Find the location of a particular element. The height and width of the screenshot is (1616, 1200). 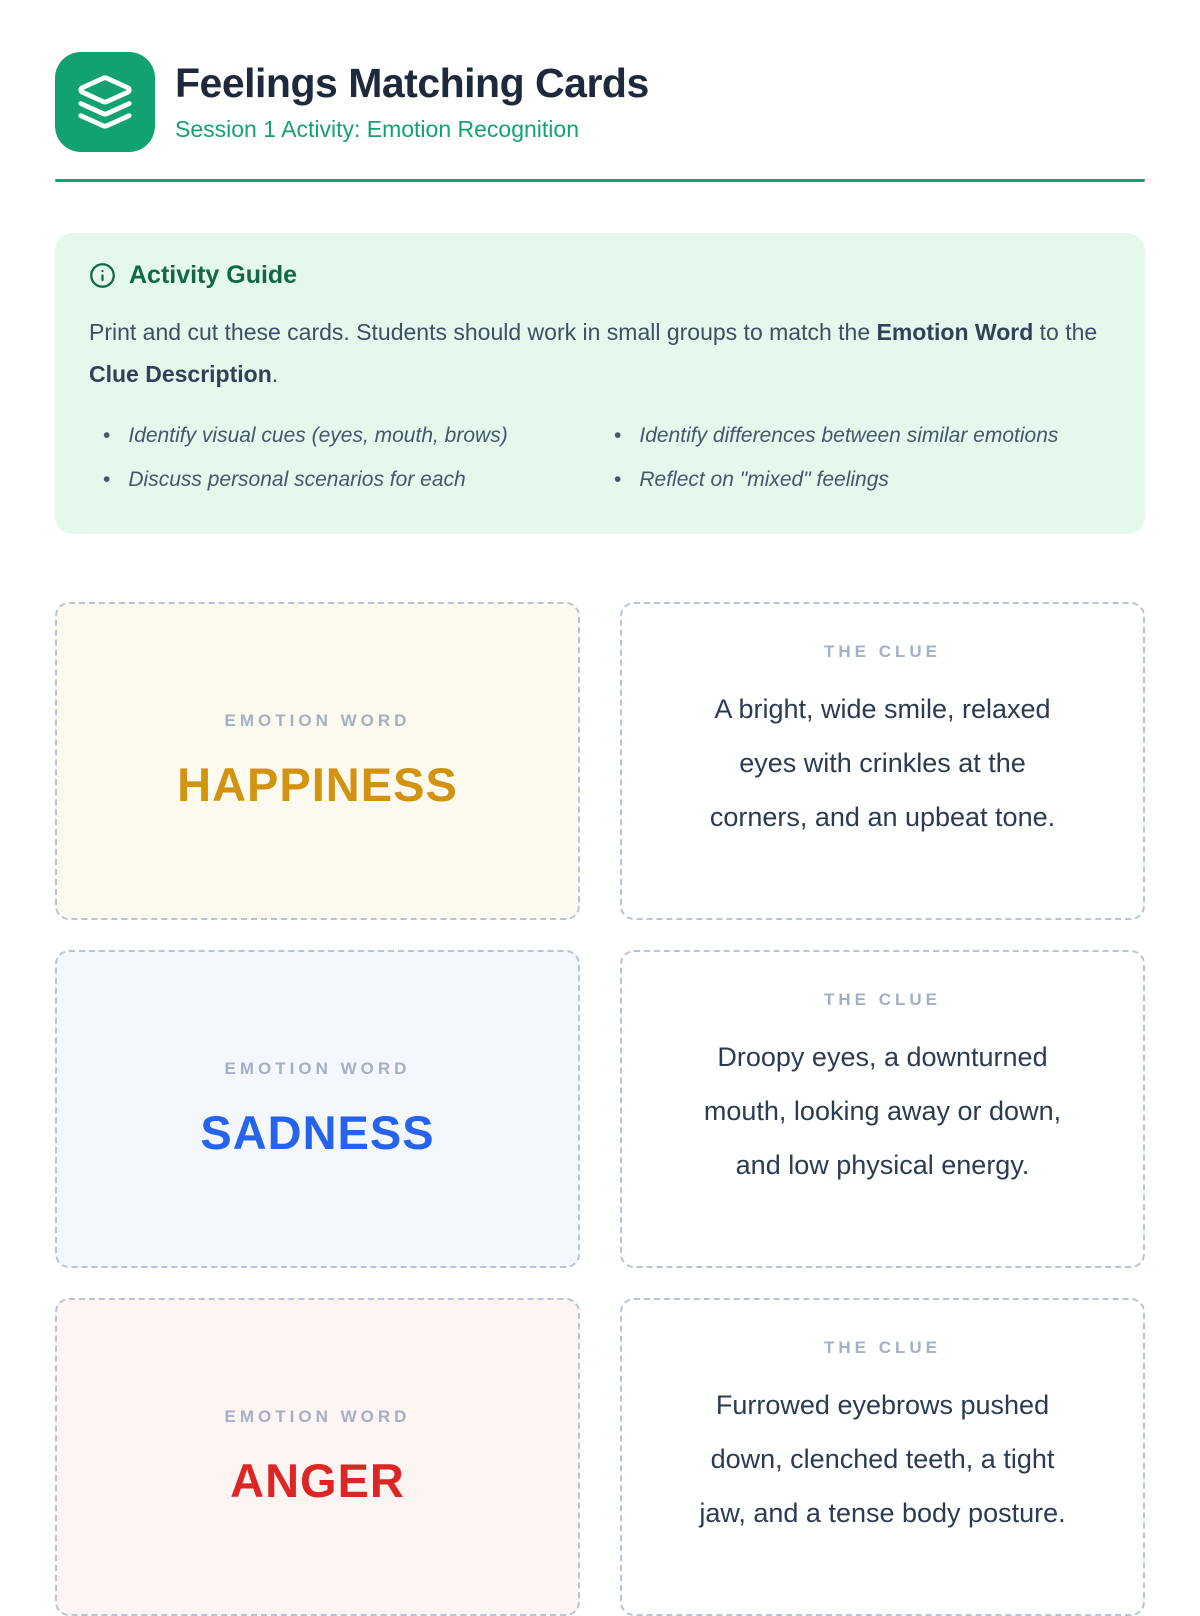

page-title: Feelings Matching Cards is located at coordinates (412, 83).